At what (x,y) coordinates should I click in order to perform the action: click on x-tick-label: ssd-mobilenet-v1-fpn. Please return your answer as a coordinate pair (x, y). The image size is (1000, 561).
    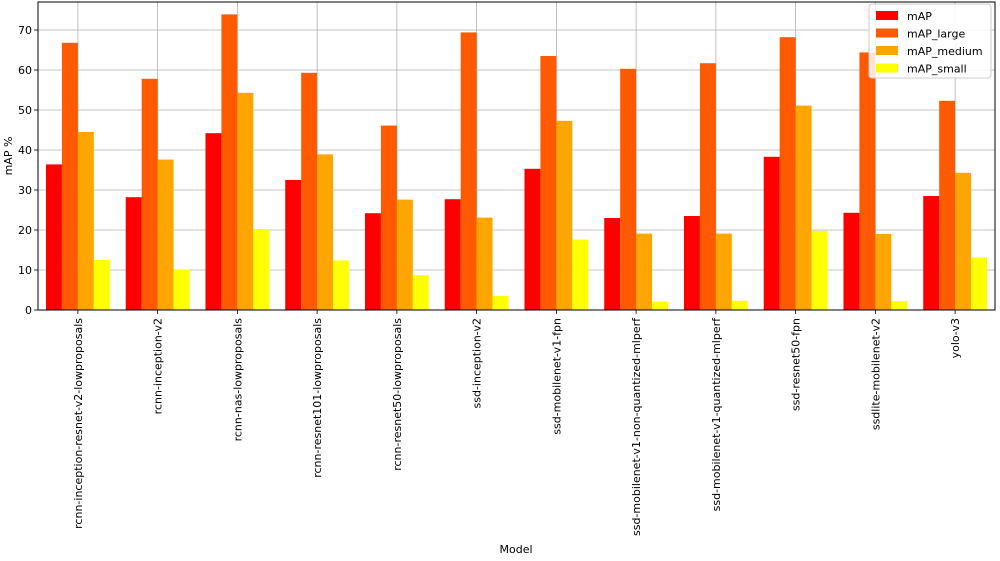
    Looking at the image, I should click on (556, 376).